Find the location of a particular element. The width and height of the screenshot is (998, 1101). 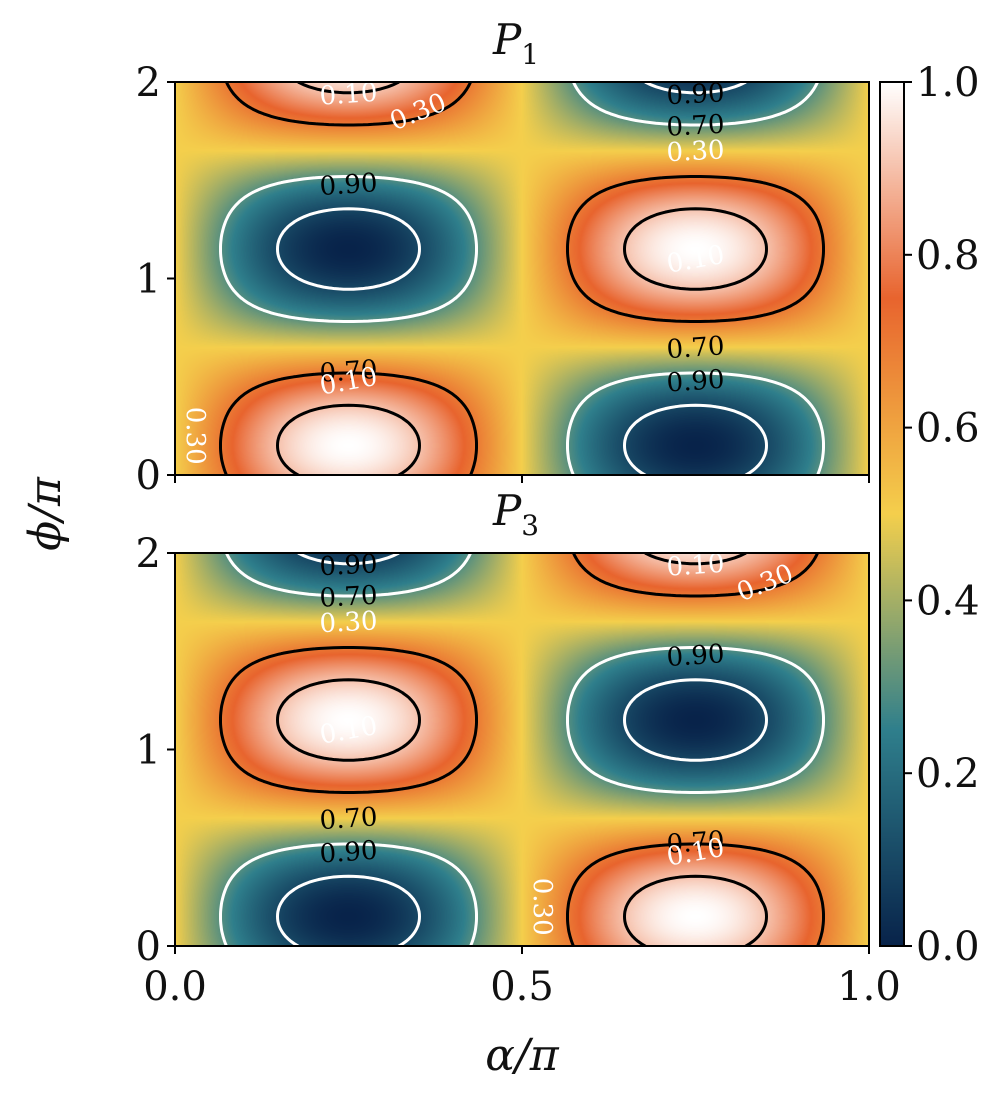

colorbar-tick-label: 0.0 is located at coordinates (948, 947).